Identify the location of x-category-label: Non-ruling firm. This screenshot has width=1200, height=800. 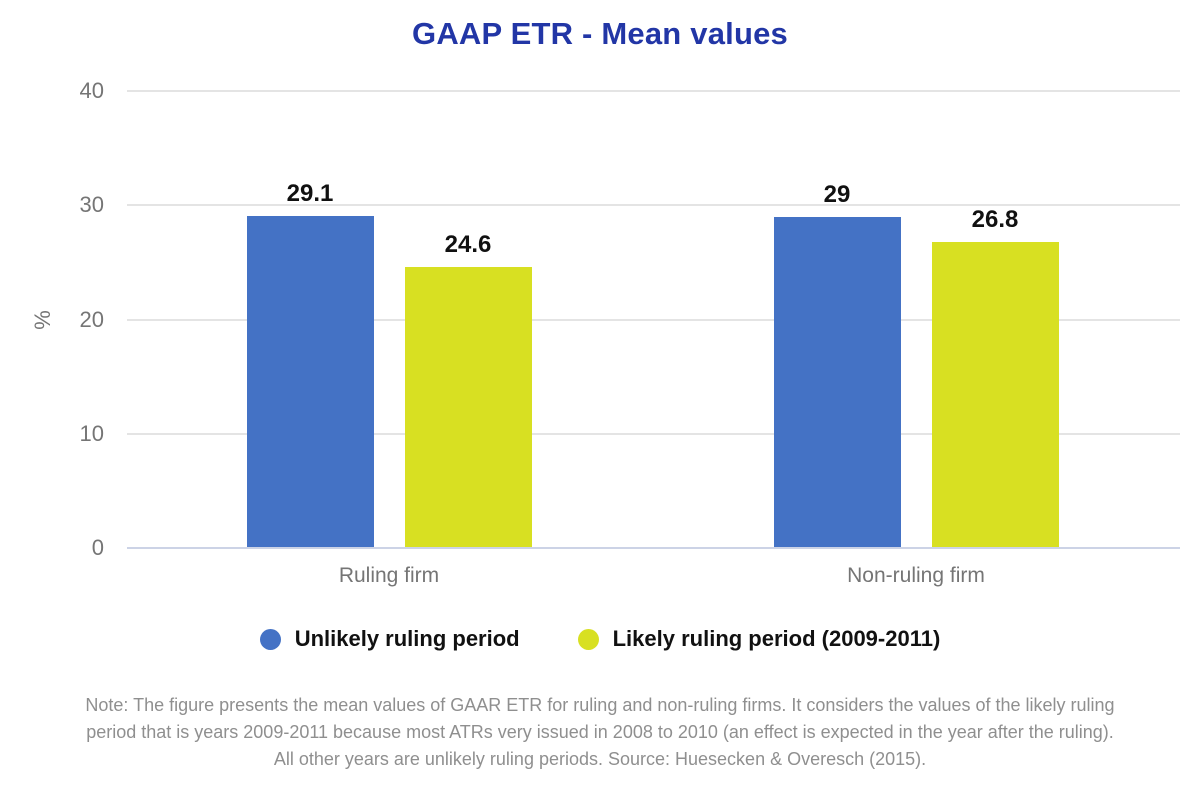
(916, 575).